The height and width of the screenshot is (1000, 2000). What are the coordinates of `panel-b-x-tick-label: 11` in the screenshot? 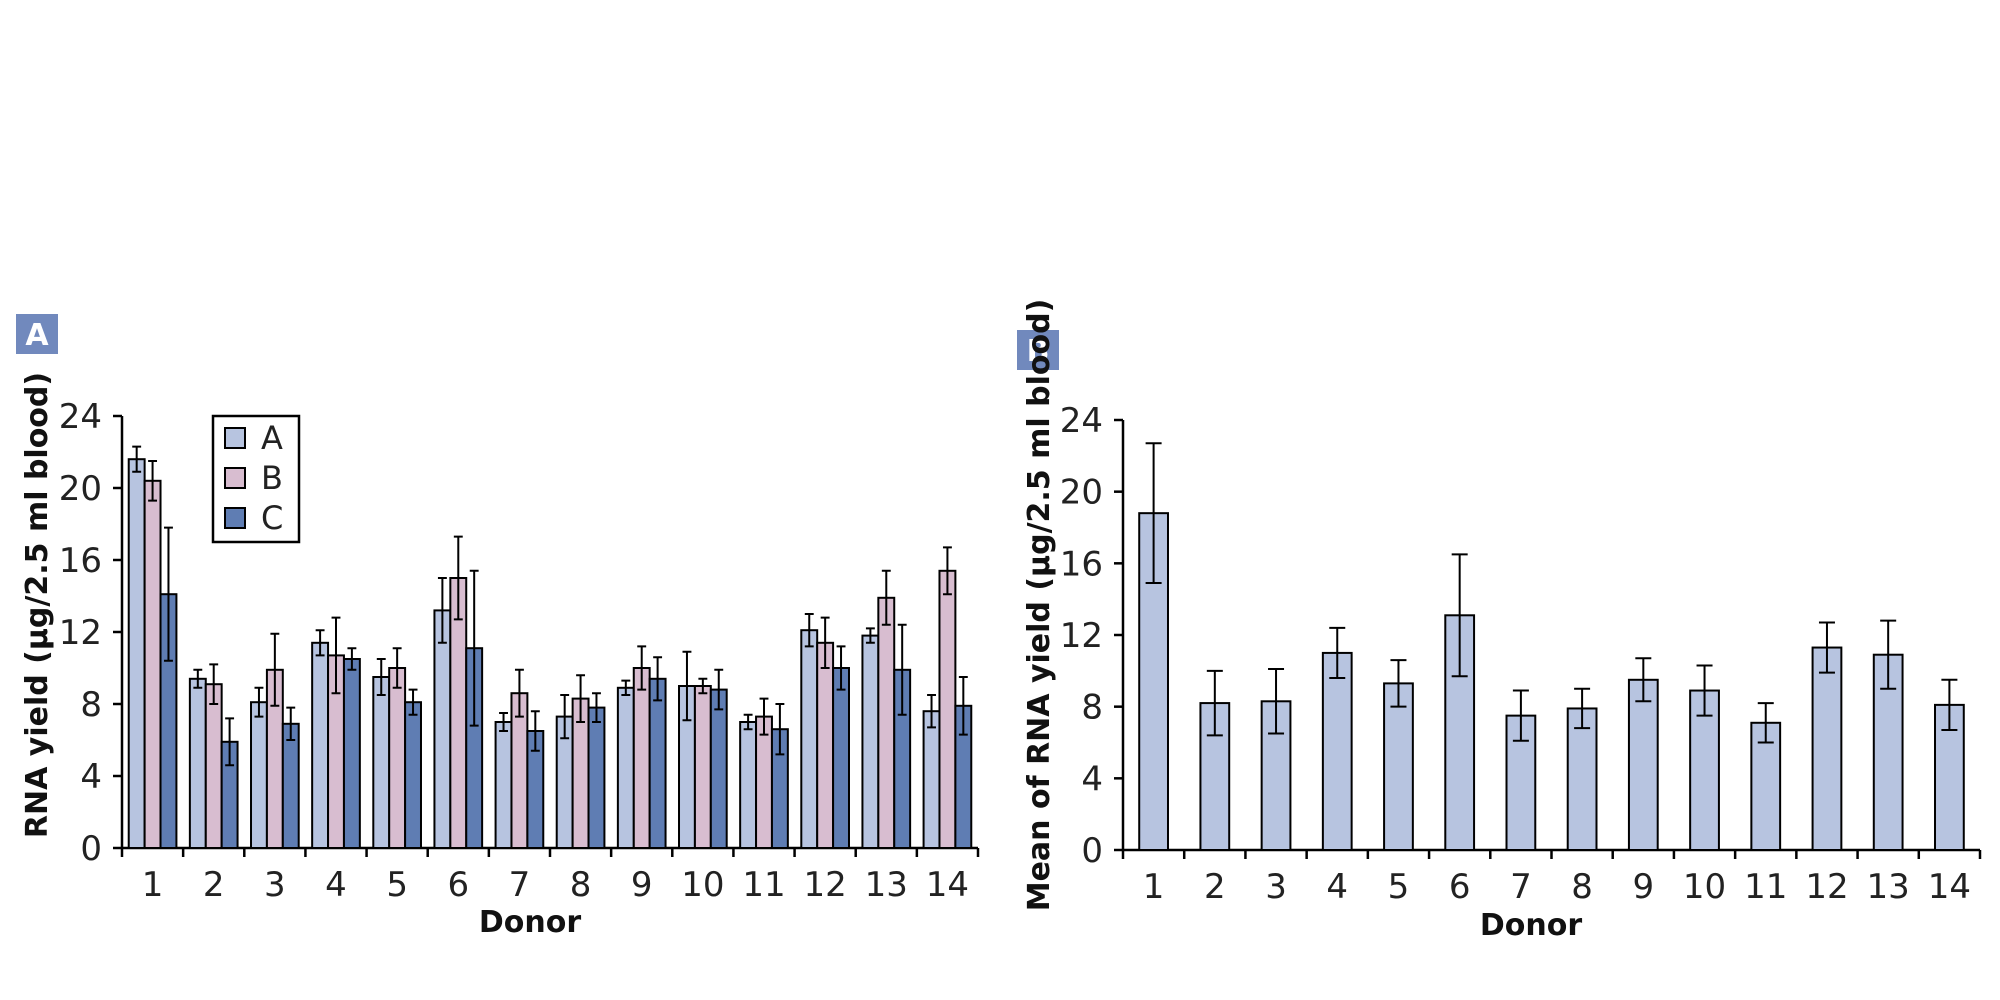 It's located at (1765, 887).